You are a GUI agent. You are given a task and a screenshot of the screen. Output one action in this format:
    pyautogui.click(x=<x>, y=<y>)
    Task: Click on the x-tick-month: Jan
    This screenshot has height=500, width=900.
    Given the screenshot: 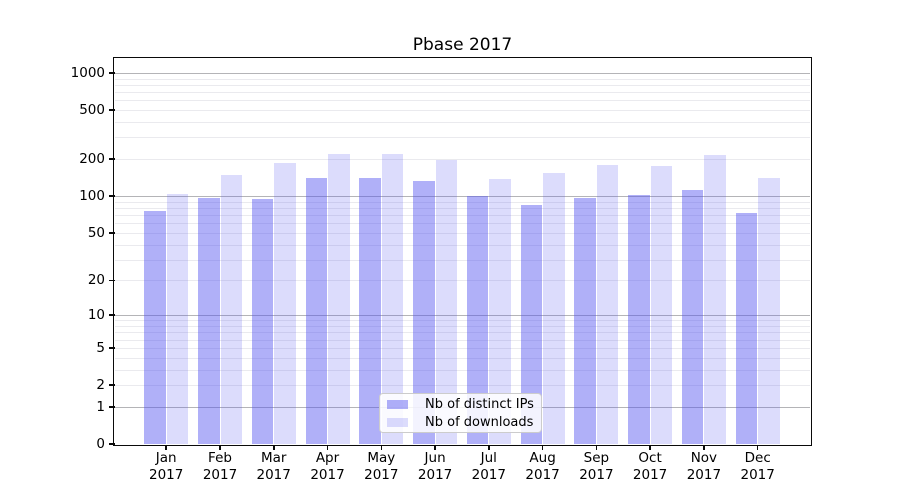 What is the action you would take?
    pyautogui.click(x=166, y=458)
    